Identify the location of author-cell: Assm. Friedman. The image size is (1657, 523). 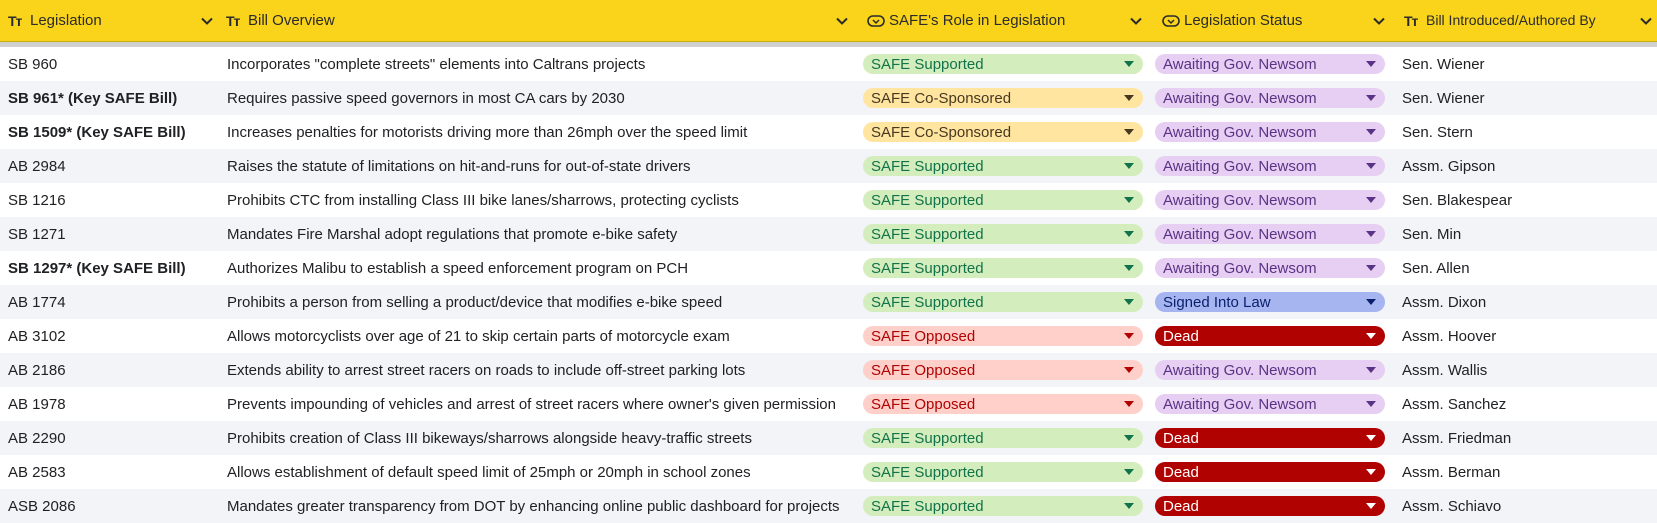
(1457, 438).